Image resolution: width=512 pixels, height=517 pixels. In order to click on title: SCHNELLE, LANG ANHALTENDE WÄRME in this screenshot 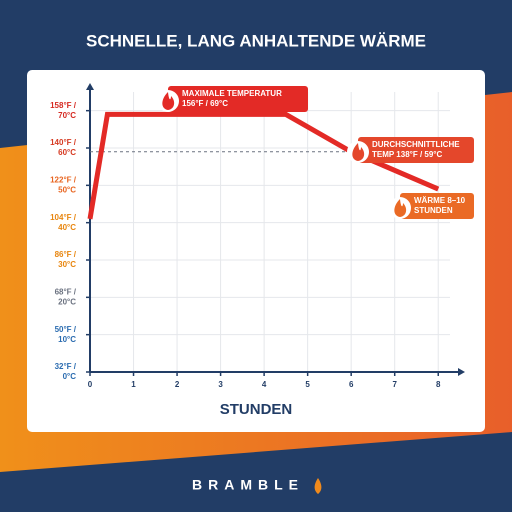, I will do `click(256, 40)`.